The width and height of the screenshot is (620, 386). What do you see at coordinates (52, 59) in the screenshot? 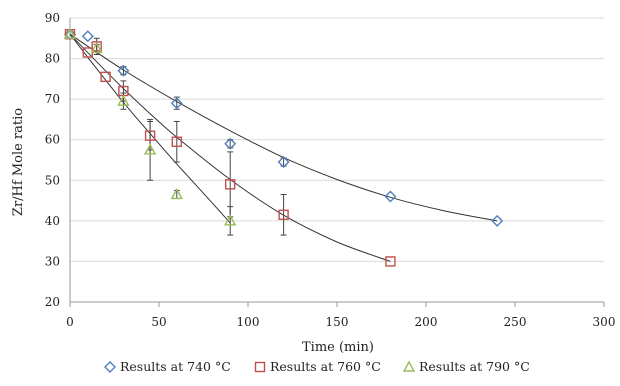
I see `y-tick-label: 80` at bounding box center [52, 59].